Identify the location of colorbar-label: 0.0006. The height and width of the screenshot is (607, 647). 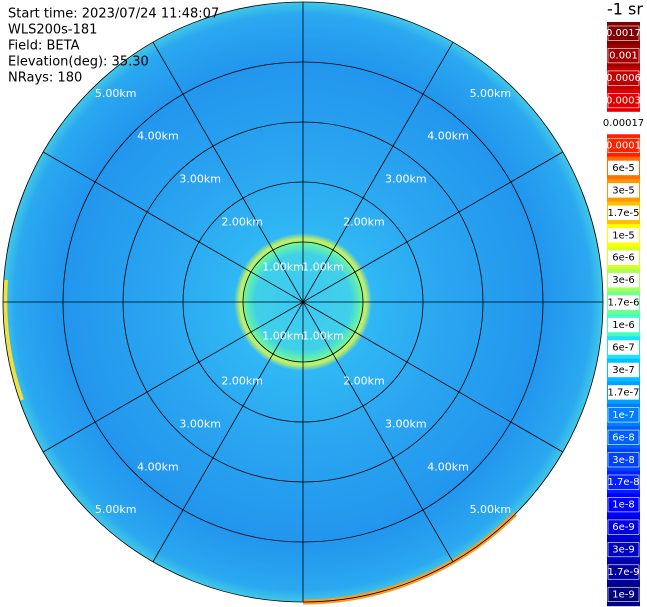
(623, 78).